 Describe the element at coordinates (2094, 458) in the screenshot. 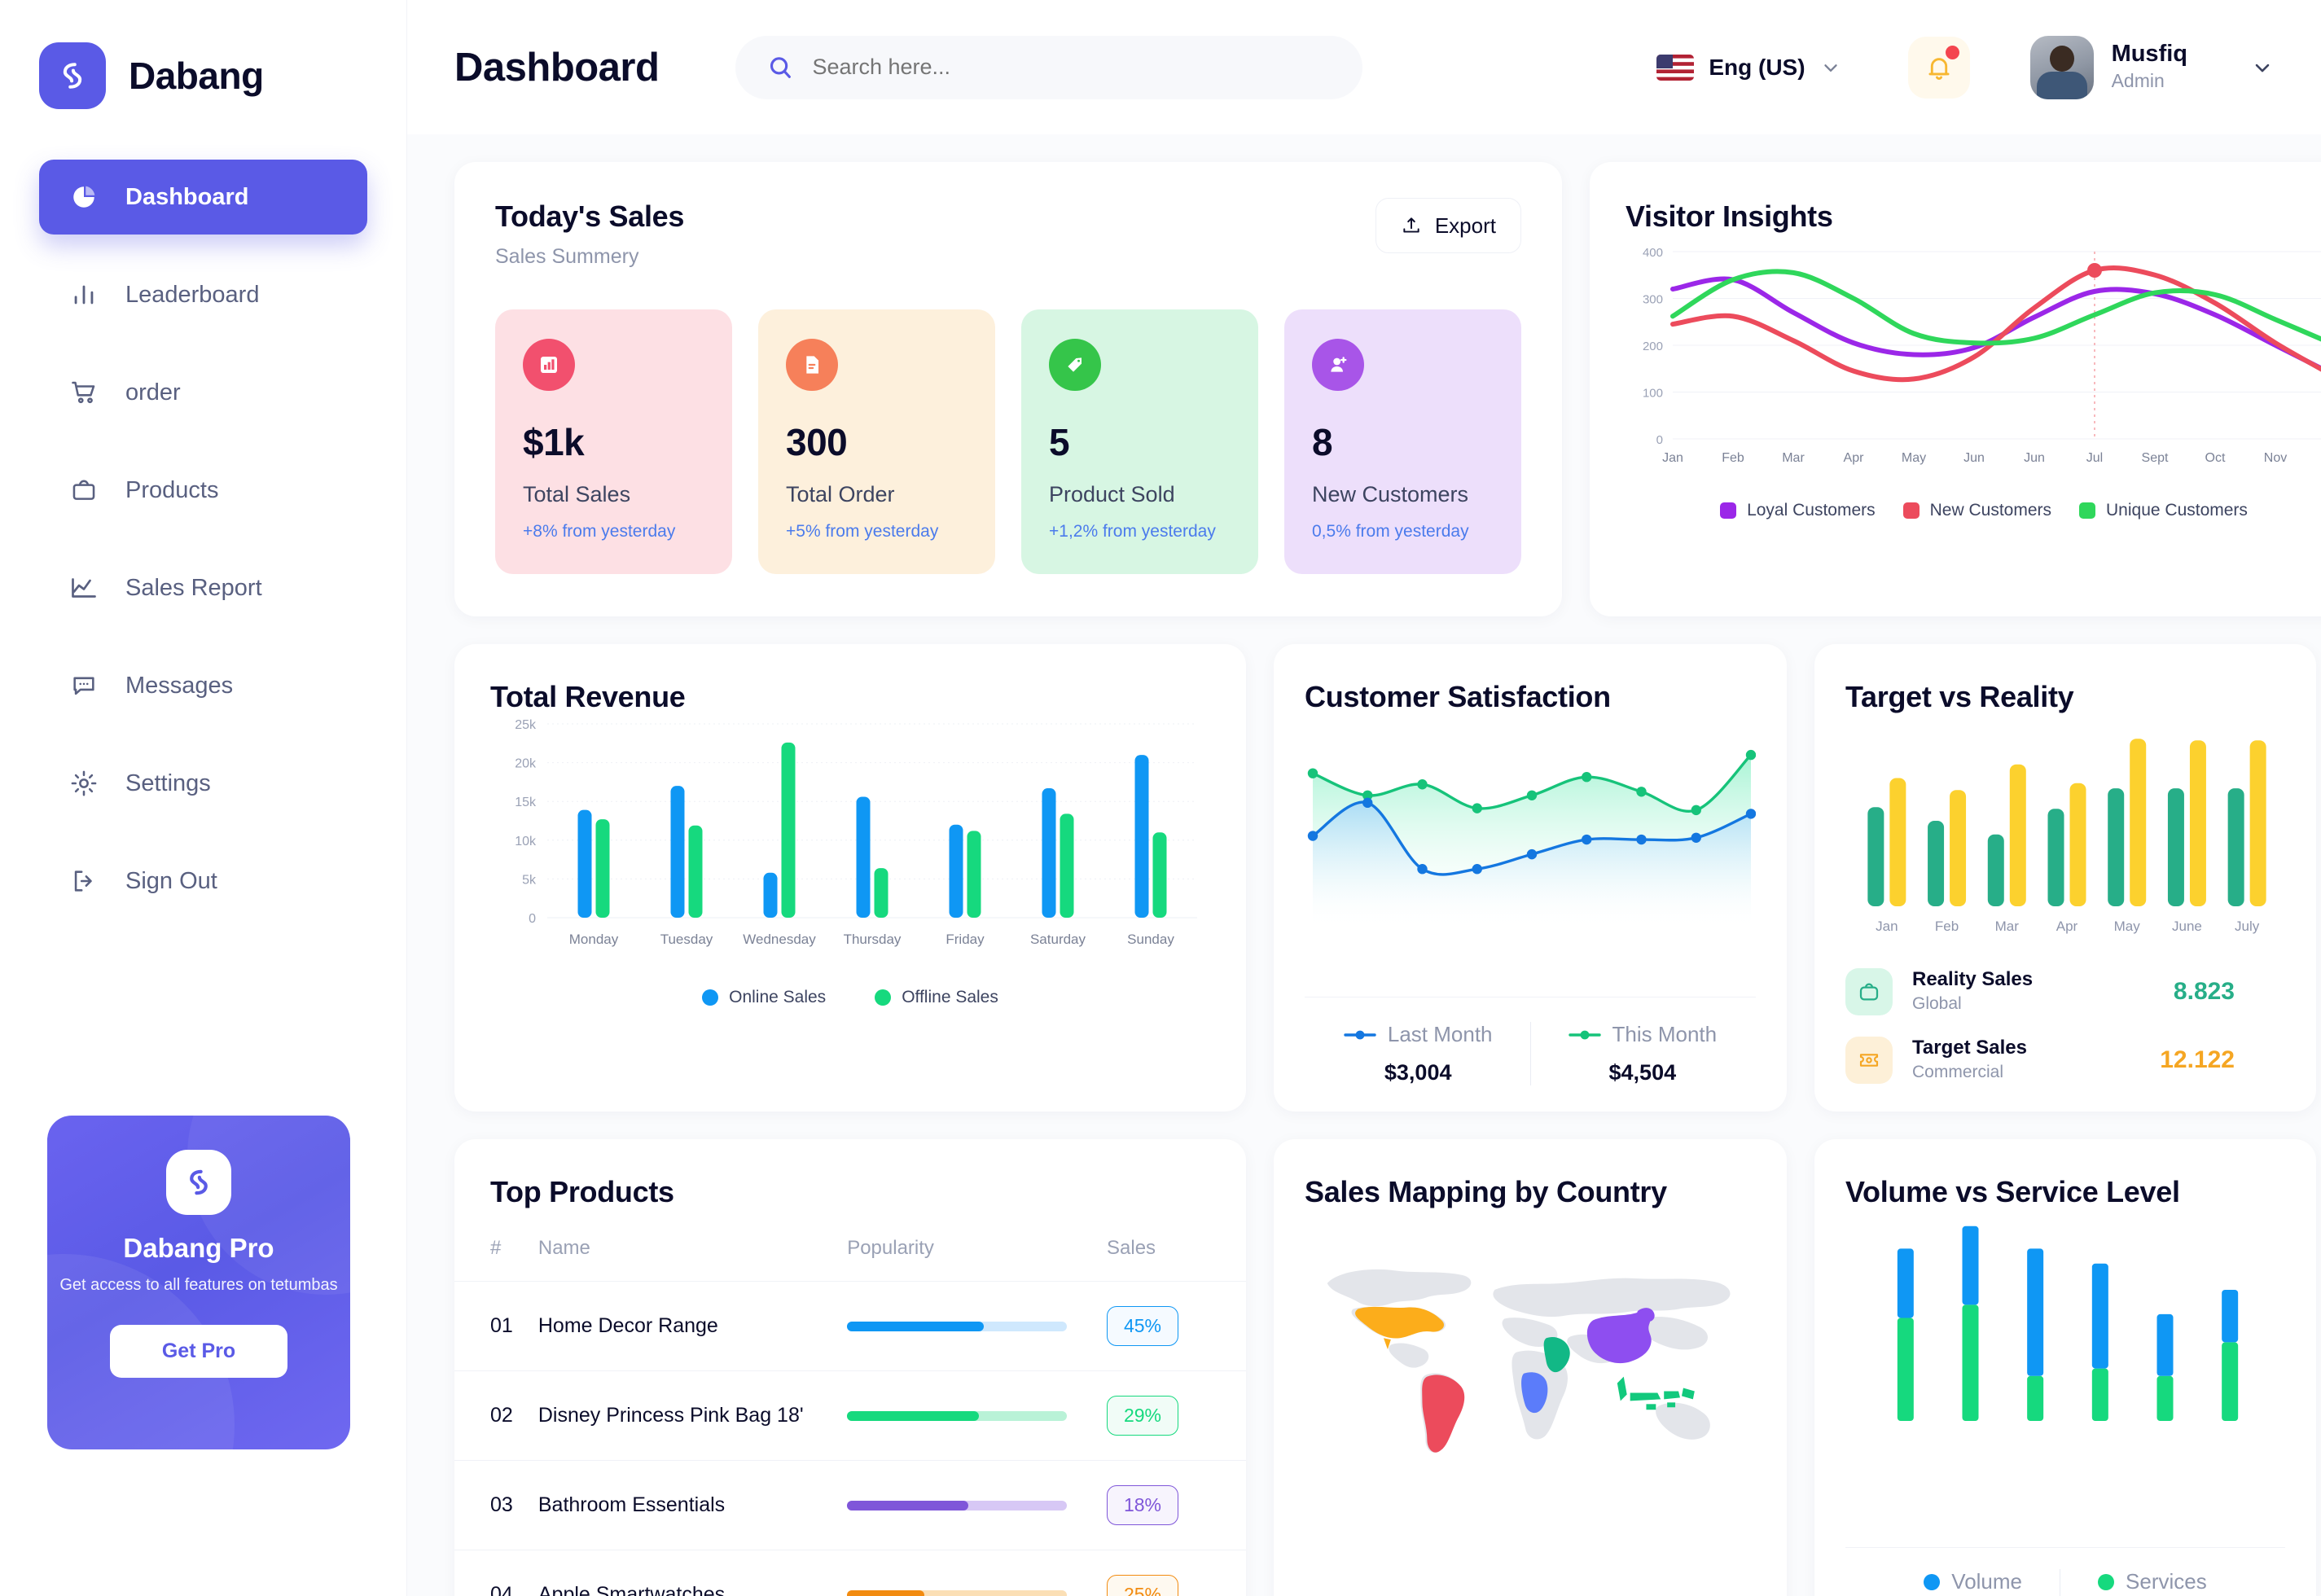

I see `svg-text: Jul` at that location.